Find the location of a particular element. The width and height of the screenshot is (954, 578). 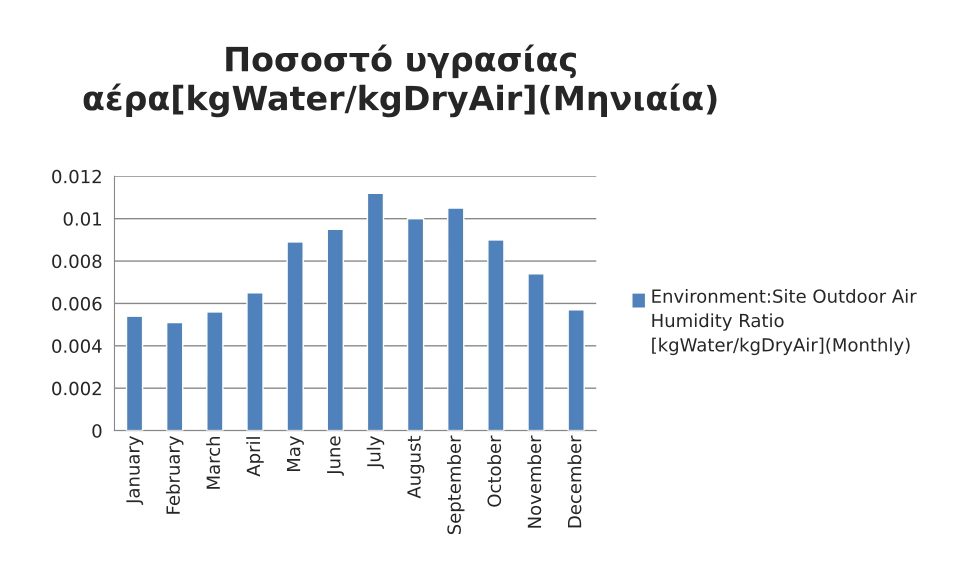

y-tick-label: 0.004 is located at coordinates (77, 346).